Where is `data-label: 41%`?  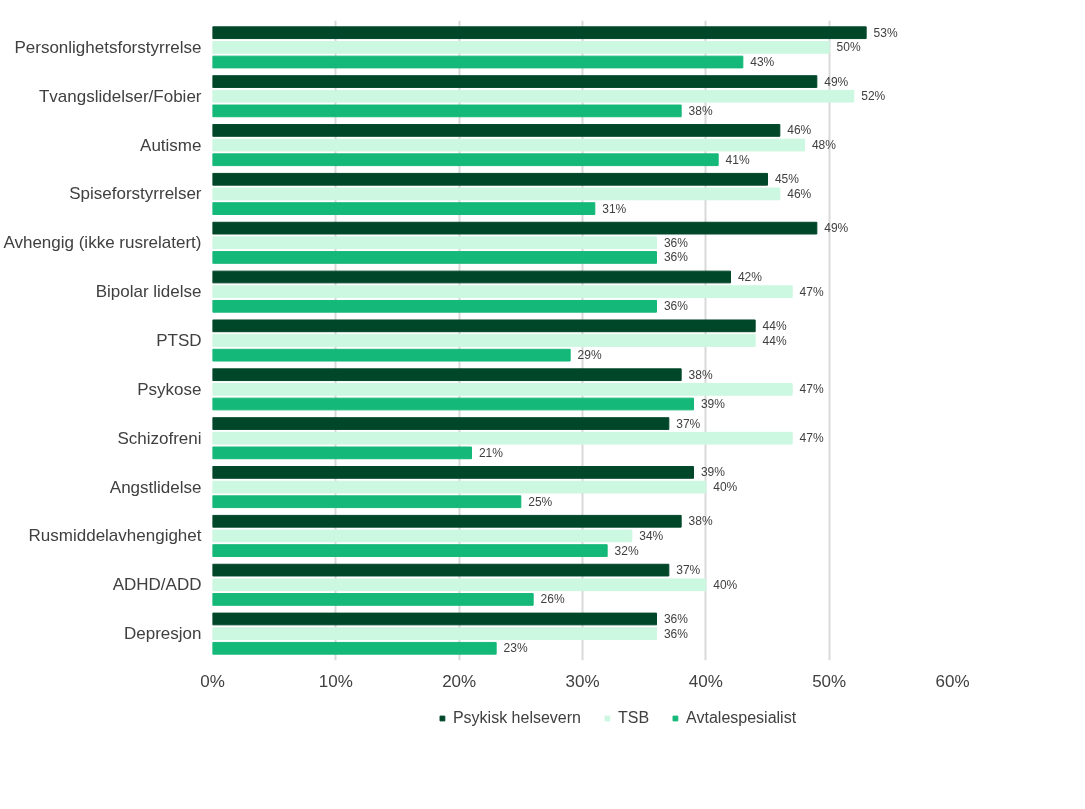
data-label: 41% is located at coordinates (737, 159).